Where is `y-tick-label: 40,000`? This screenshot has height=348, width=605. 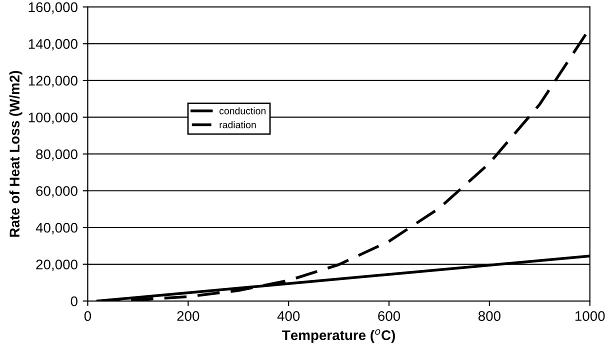
y-tick-label: 40,000 is located at coordinates (57, 228).